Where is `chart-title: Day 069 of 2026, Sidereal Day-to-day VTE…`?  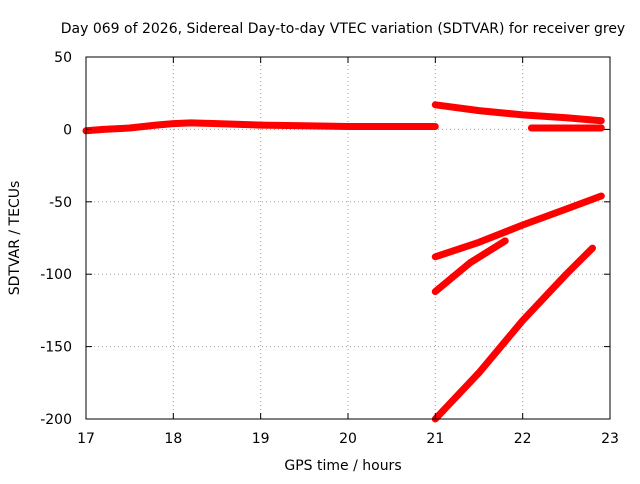 chart-title: Day 069 of 2026, Sidereal Day-to-day VTE… is located at coordinates (343, 29).